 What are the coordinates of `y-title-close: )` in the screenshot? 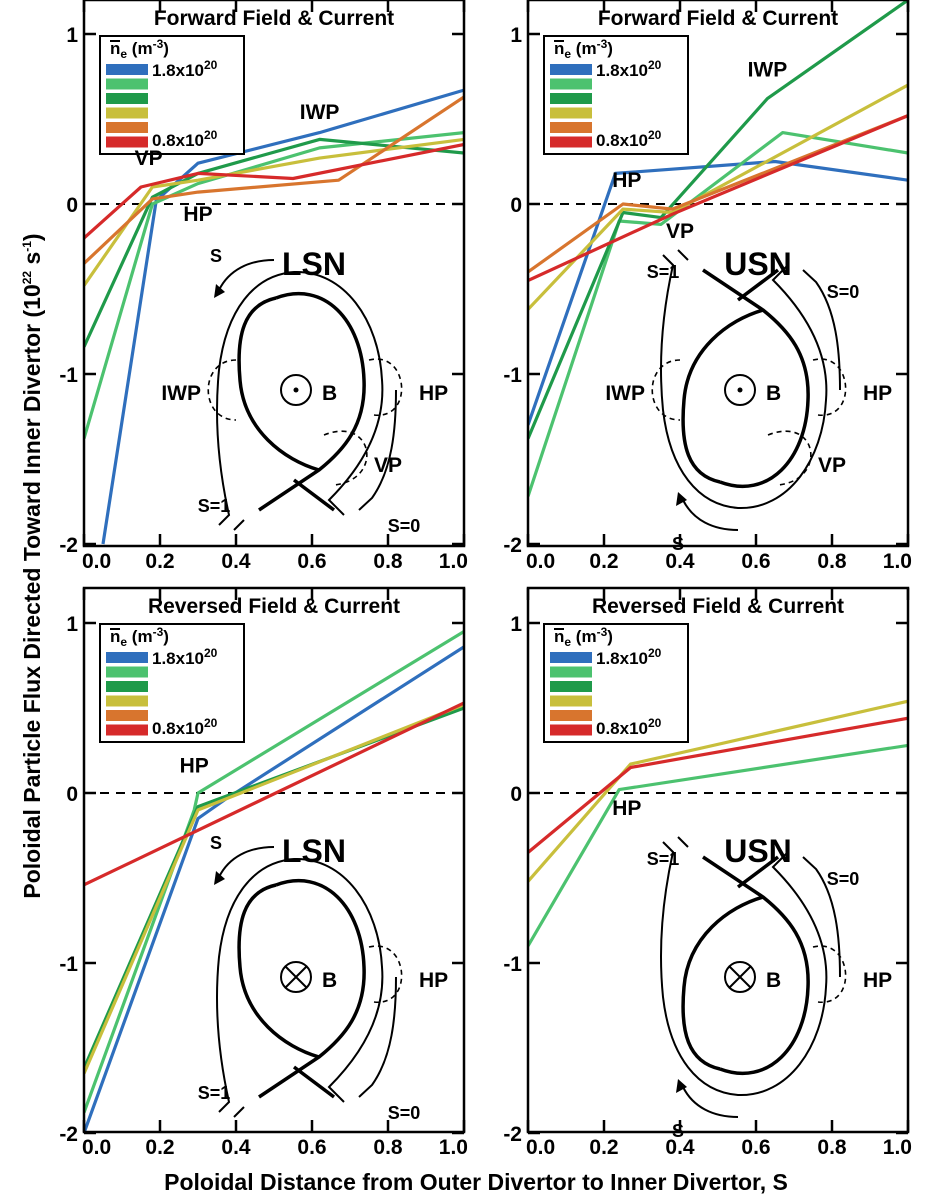 It's located at (32, 237).